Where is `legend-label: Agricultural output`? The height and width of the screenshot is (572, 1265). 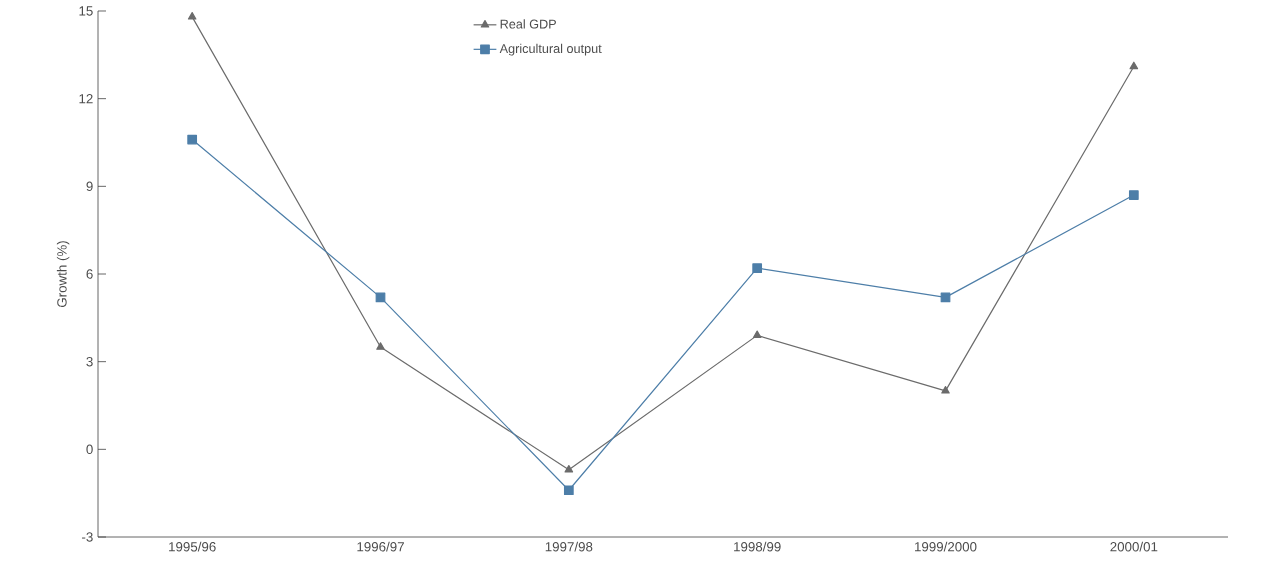
legend-label: Agricultural output is located at coordinates (550, 49).